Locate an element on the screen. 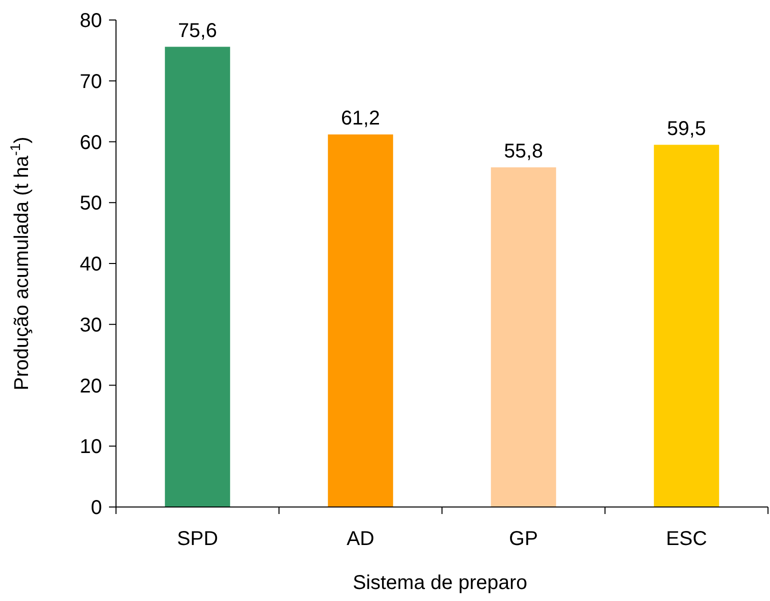 This screenshot has width=770, height=601. y-tick-label: 40 is located at coordinates (91, 265).